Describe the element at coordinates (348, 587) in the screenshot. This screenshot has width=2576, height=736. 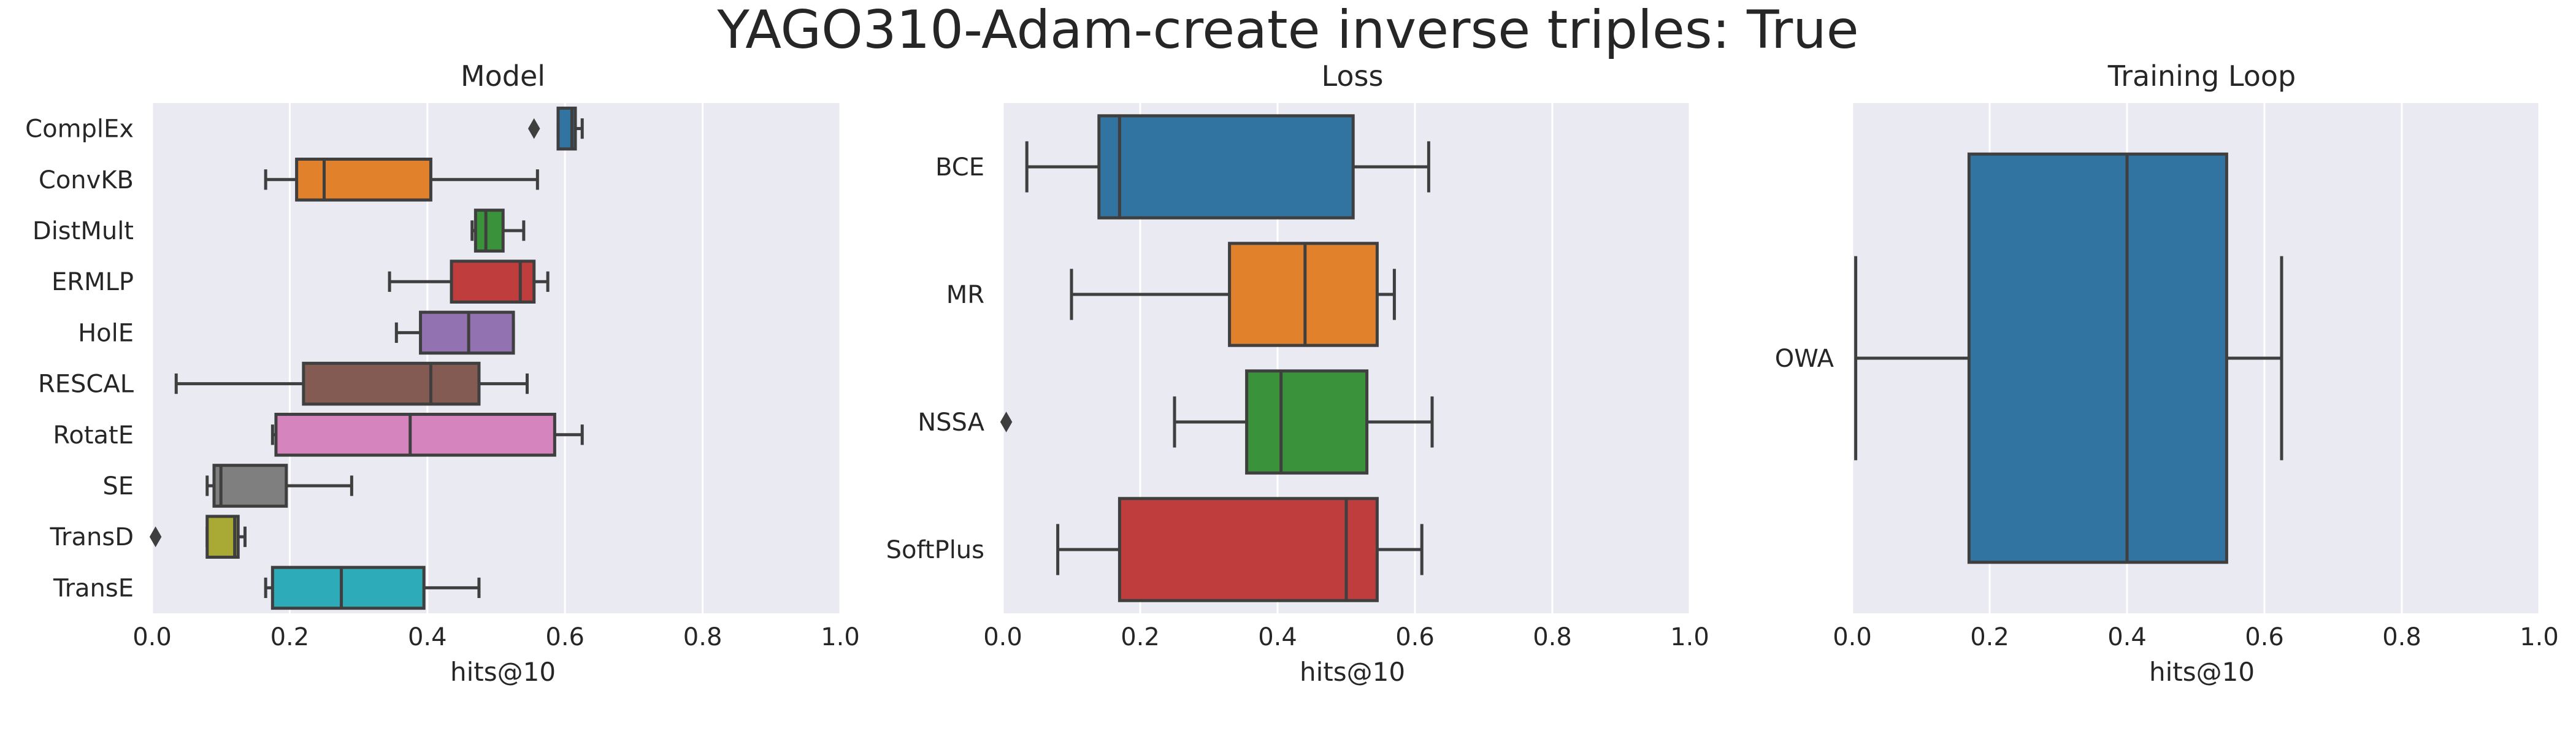
I see `box-transe` at that location.